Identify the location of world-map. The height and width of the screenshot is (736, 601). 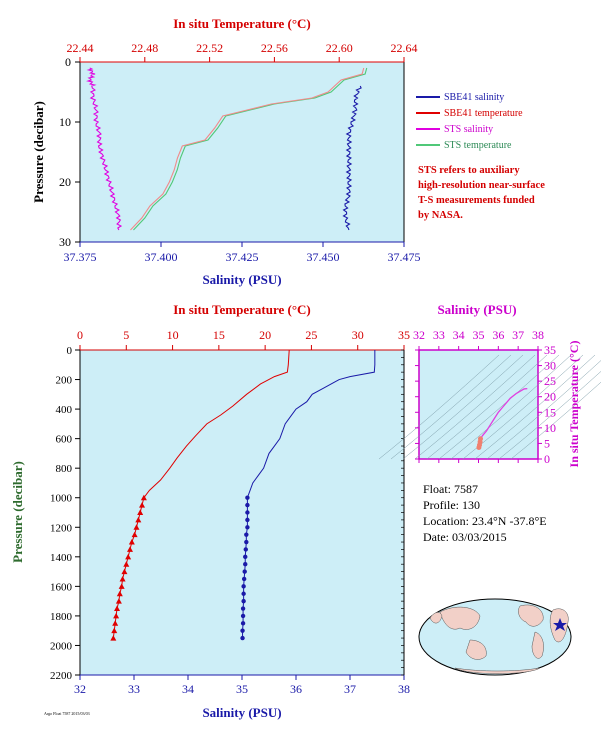
(495, 637).